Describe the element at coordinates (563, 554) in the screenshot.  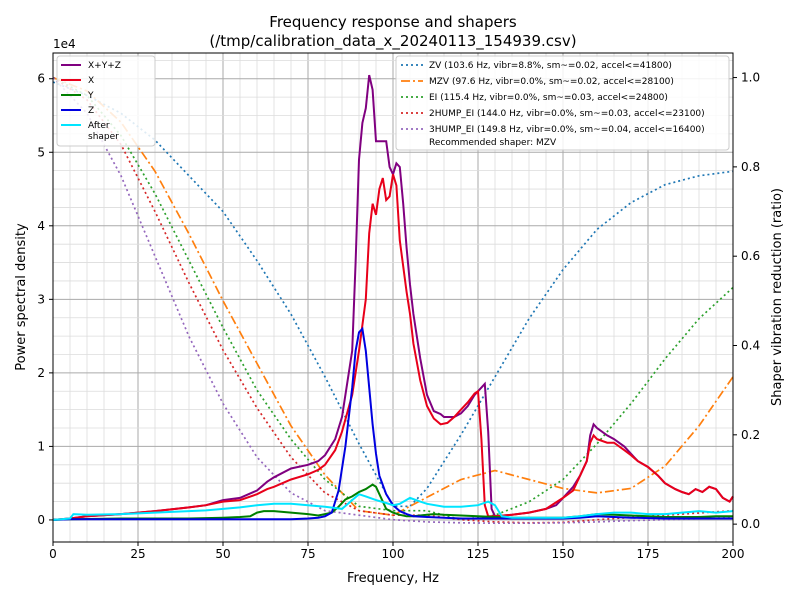
I see `x-tick-label: 150` at that location.